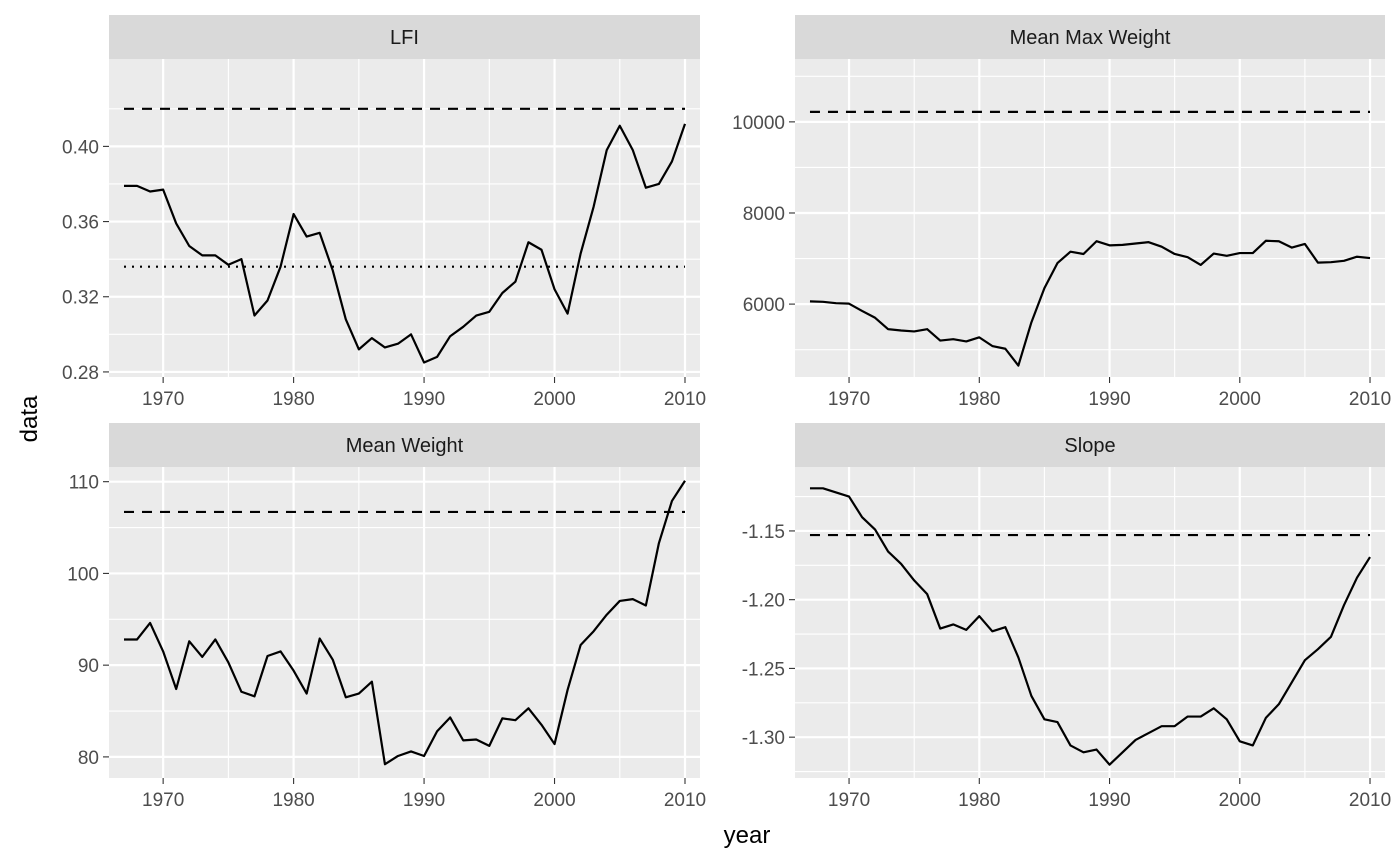 This screenshot has height=865, width=1400. Describe the element at coordinates (758, 123) in the screenshot. I see `y-tick-label: 10000` at that location.